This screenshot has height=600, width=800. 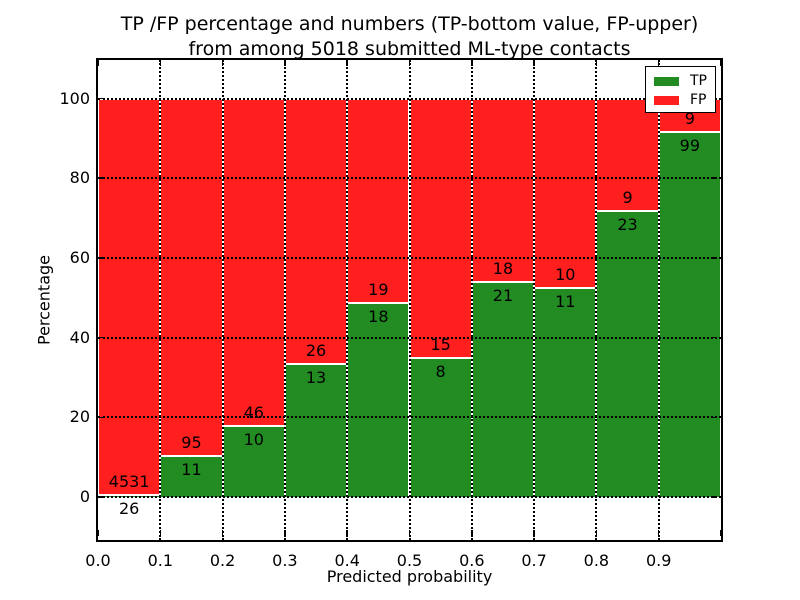 I want to click on legend-label-fp: FP, so click(x=698, y=100).